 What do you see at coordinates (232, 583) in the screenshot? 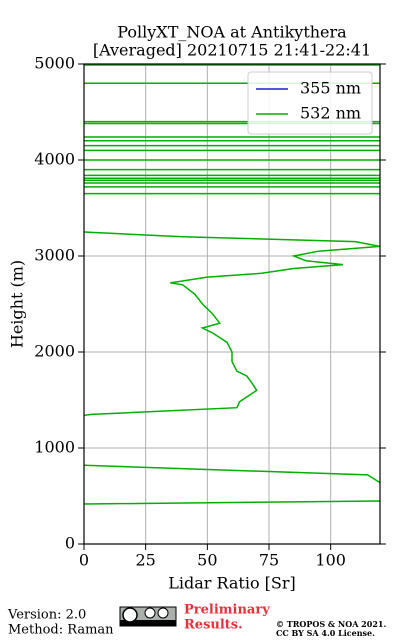
I see `x-axis-label: Lidar Ratio [Sr]` at bounding box center [232, 583].